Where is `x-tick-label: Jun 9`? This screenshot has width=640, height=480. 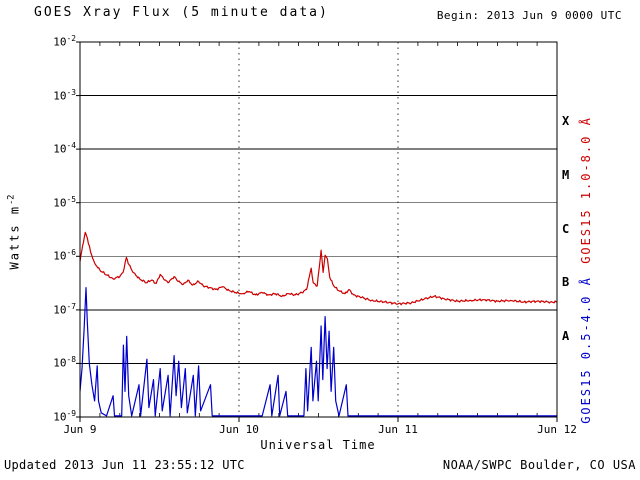
x-tick-label: Jun 9 is located at coordinates (80, 429).